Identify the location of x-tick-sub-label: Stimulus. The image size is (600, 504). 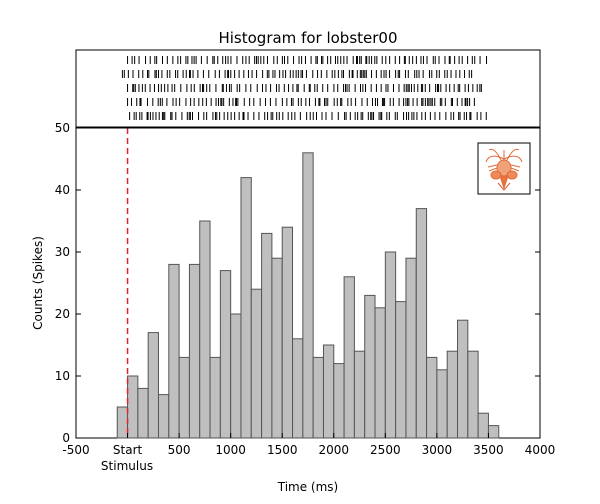
(127, 466).